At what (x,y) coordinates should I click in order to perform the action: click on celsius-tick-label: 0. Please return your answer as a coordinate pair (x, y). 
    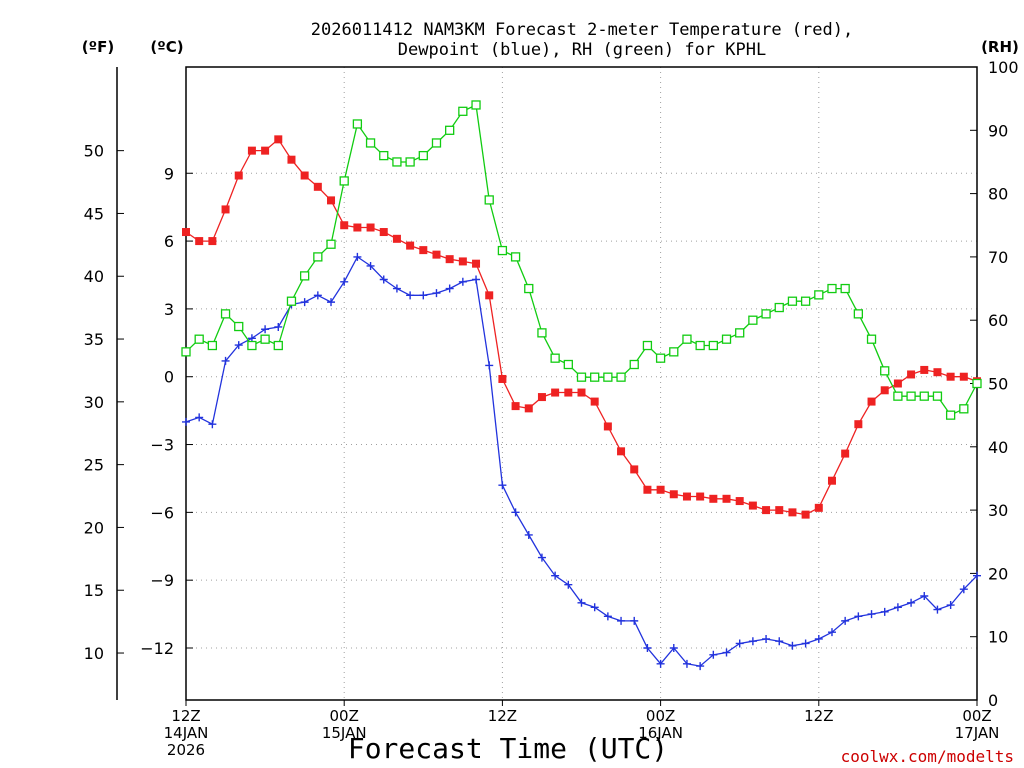
    Looking at the image, I should click on (169, 377).